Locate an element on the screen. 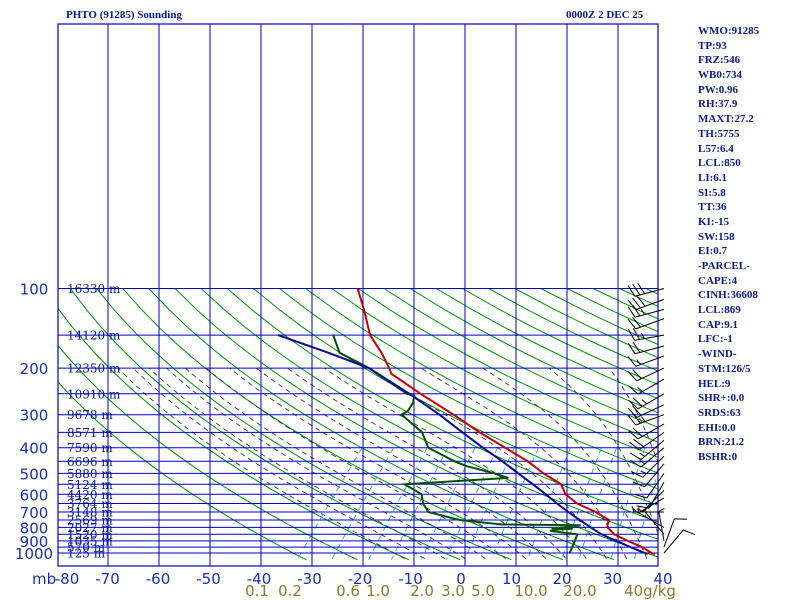  index-item: BSHR:0 is located at coordinates (718, 456).